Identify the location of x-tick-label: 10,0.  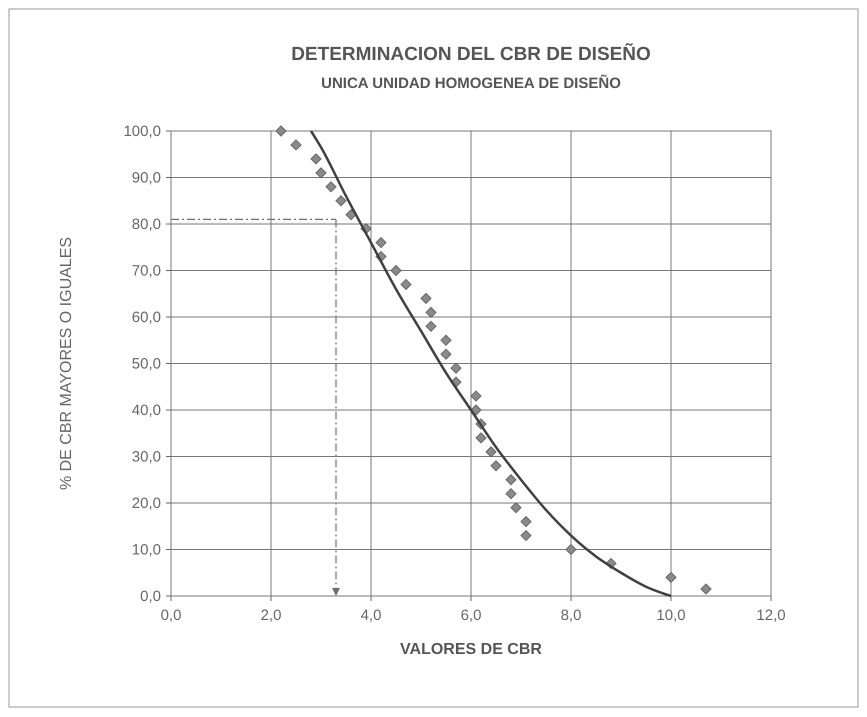
(671, 615).